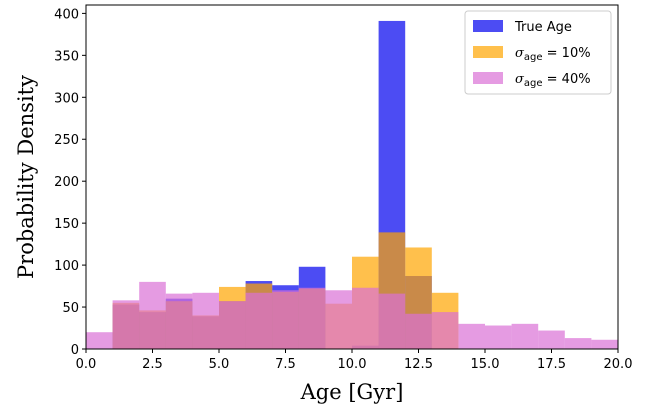  Describe the element at coordinates (485, 364) in the screenshot. I see `x-tick-label: 15.0` at that location.